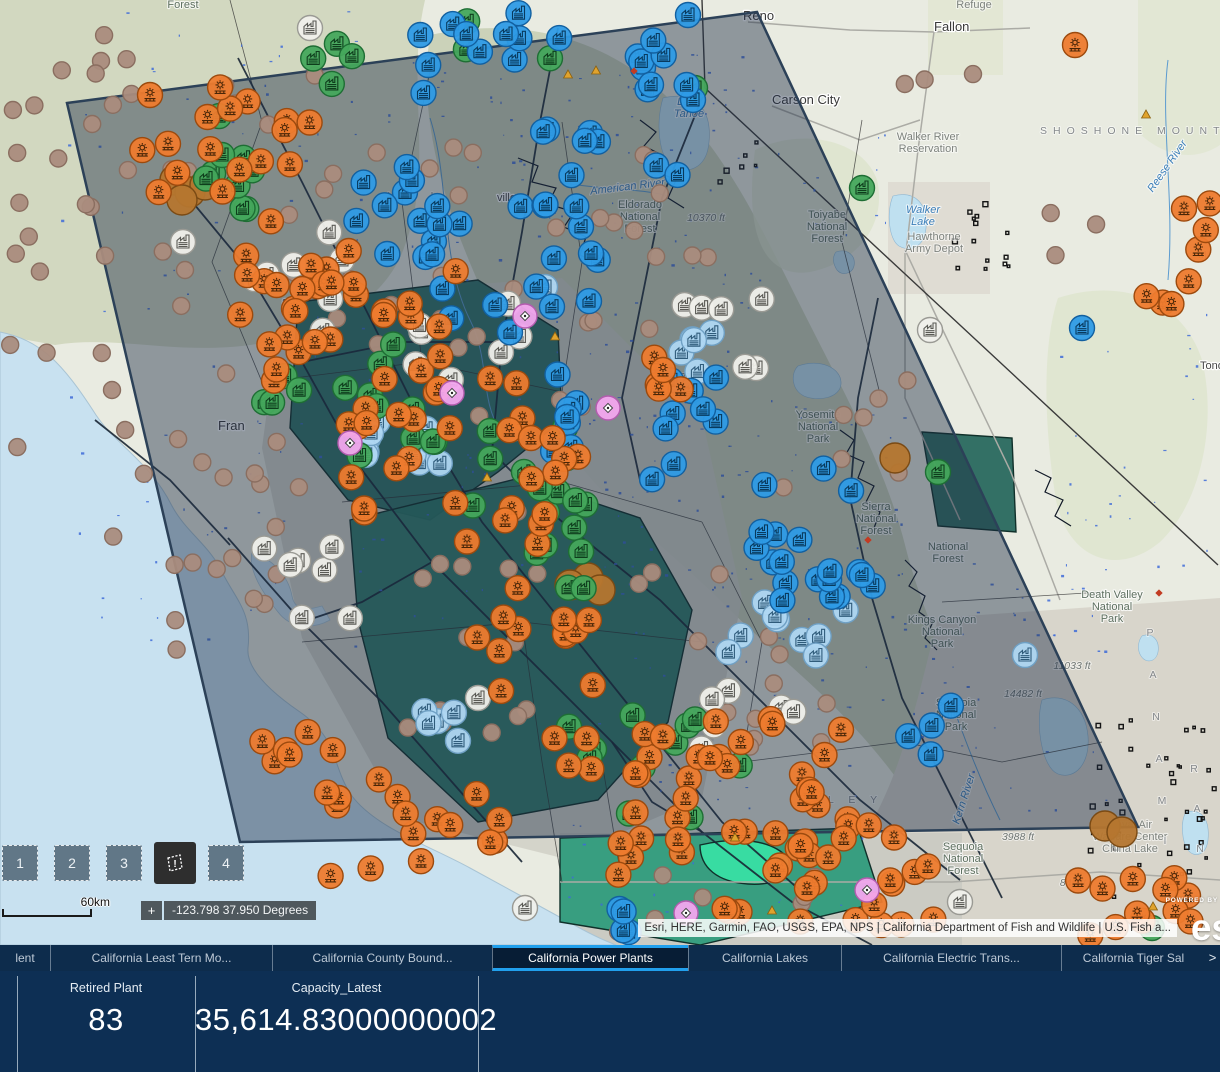 Image resolution: width=1220 pixels, height=1072 pixels. Describe the element at coordinates (151, 910) in the screenshot. I see `crosshair-icon: +` at that location.